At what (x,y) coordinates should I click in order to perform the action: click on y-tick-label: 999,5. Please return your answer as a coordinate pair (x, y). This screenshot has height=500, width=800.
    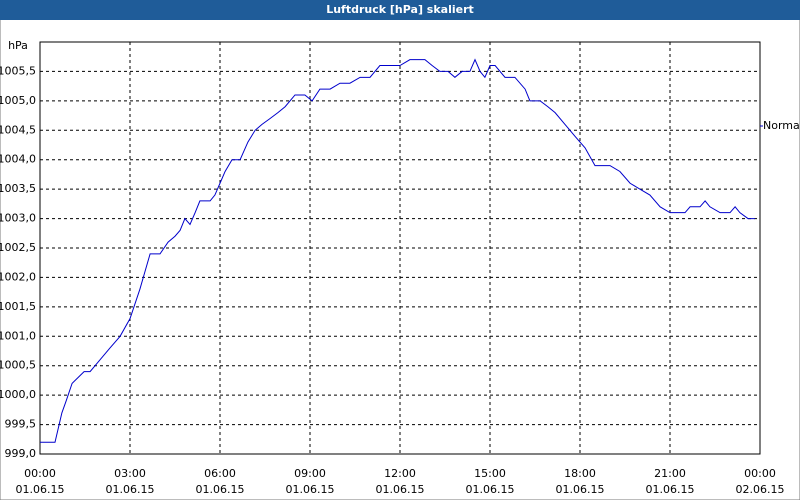
    Looking at the image, I should click on (21, 424).